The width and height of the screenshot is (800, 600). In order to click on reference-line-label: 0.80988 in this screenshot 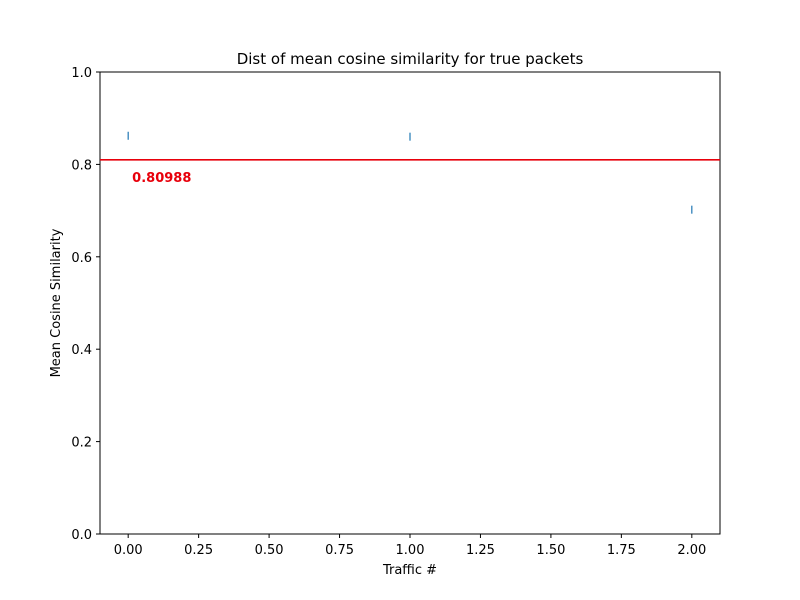, I will do `click(161, 178)`.